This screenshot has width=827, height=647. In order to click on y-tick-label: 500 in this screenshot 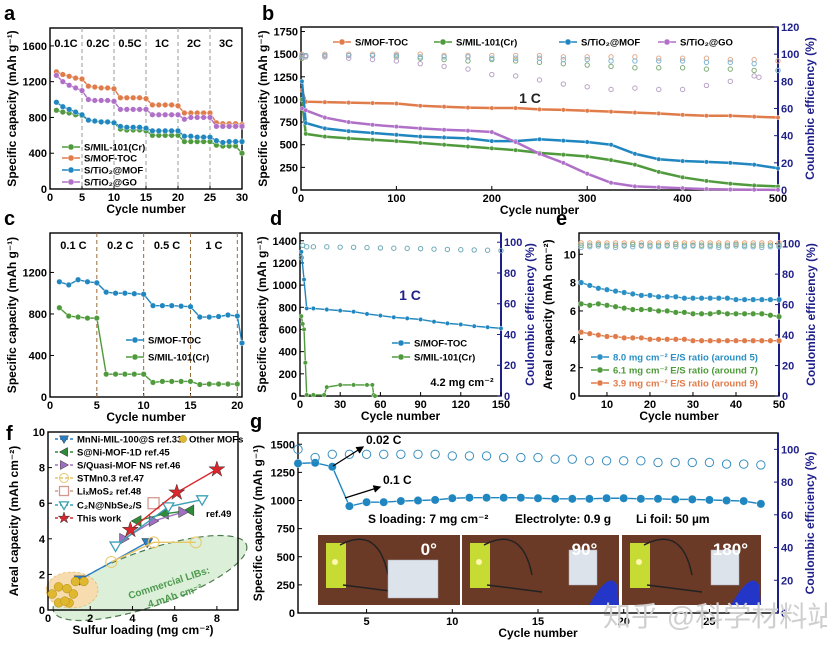, I will do `click(289, 146)`.